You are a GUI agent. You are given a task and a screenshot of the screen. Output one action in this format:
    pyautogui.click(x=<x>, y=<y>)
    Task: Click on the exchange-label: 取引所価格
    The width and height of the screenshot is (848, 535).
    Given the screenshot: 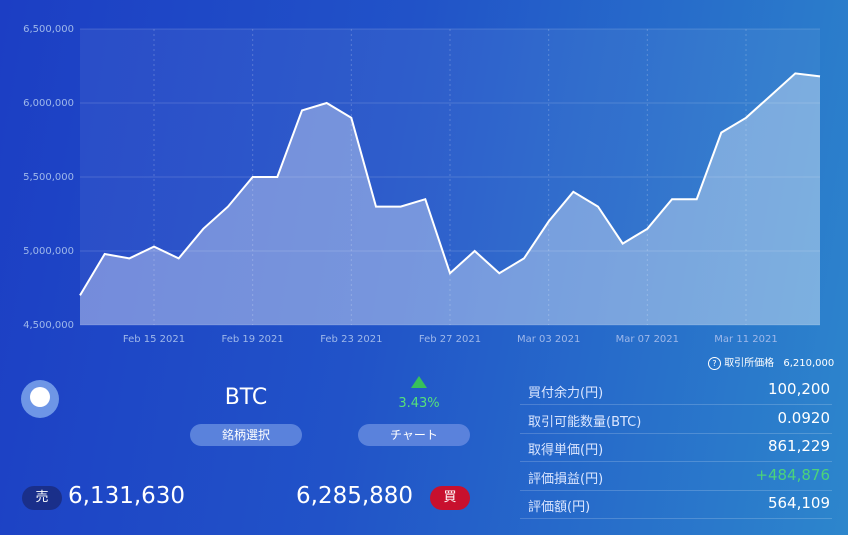 What is the action you would take?
    pyautogui.click(x=749, y=363)
    